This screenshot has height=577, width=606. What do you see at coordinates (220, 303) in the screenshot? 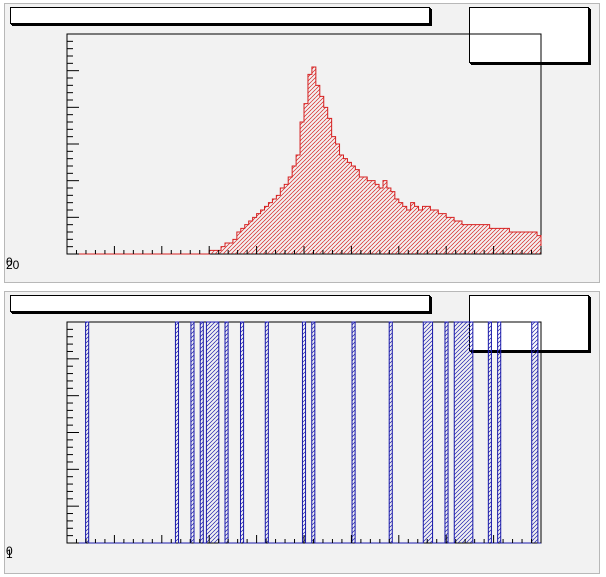
I see `bottom-pad-title-box` at bounding box center [220, 303].